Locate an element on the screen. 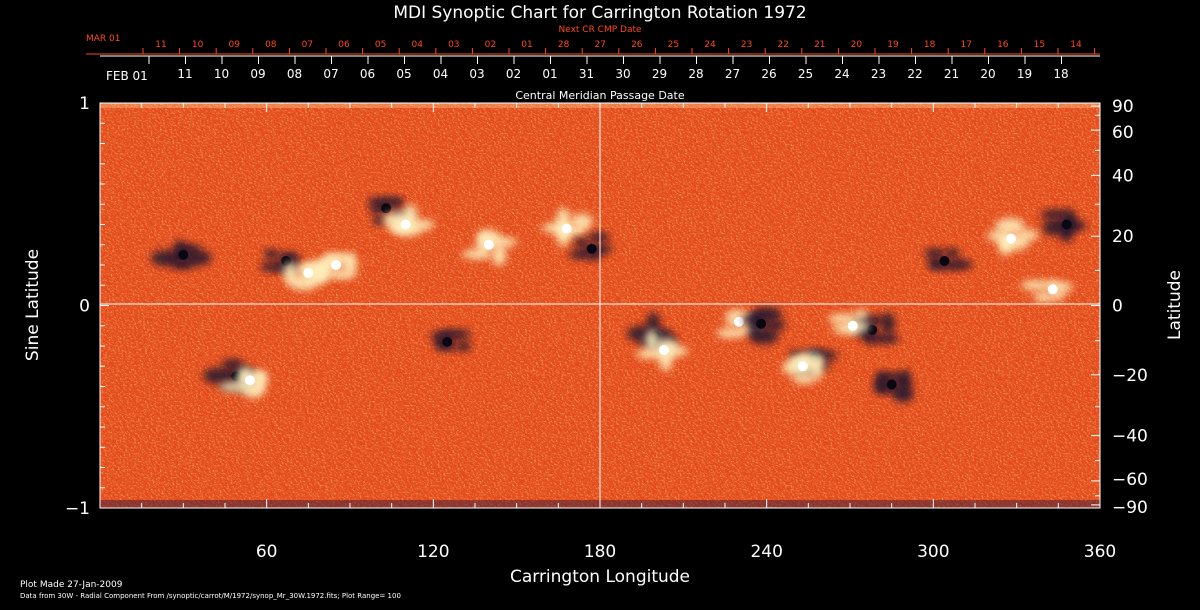 The height and width of the screenshot is (610, 1200). next-date-label: 05 is located at coordinates (380, 45).